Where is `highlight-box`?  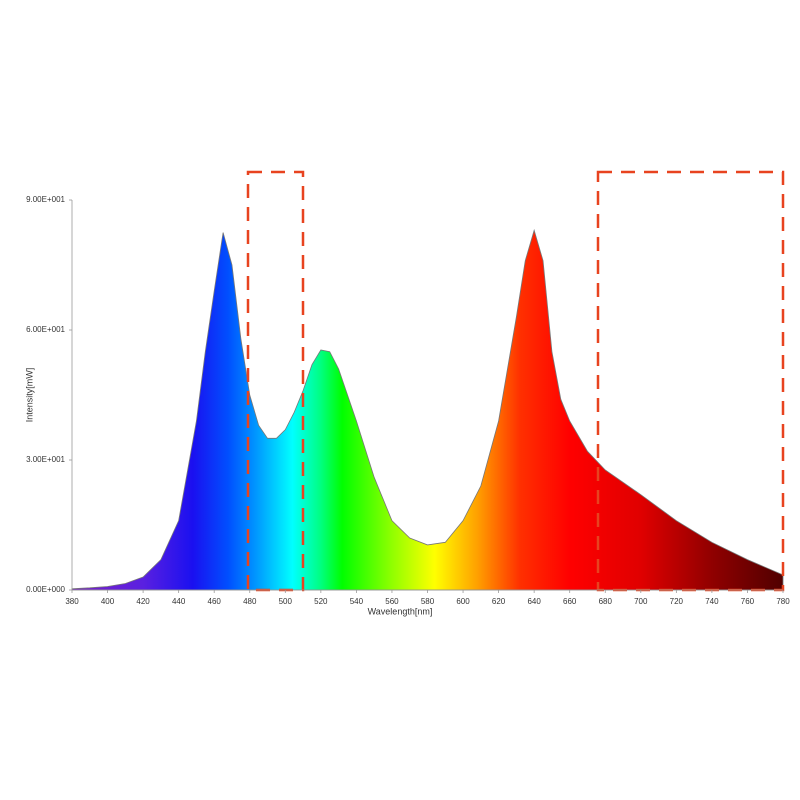 highlight-box is located at coordinates (275, 381).